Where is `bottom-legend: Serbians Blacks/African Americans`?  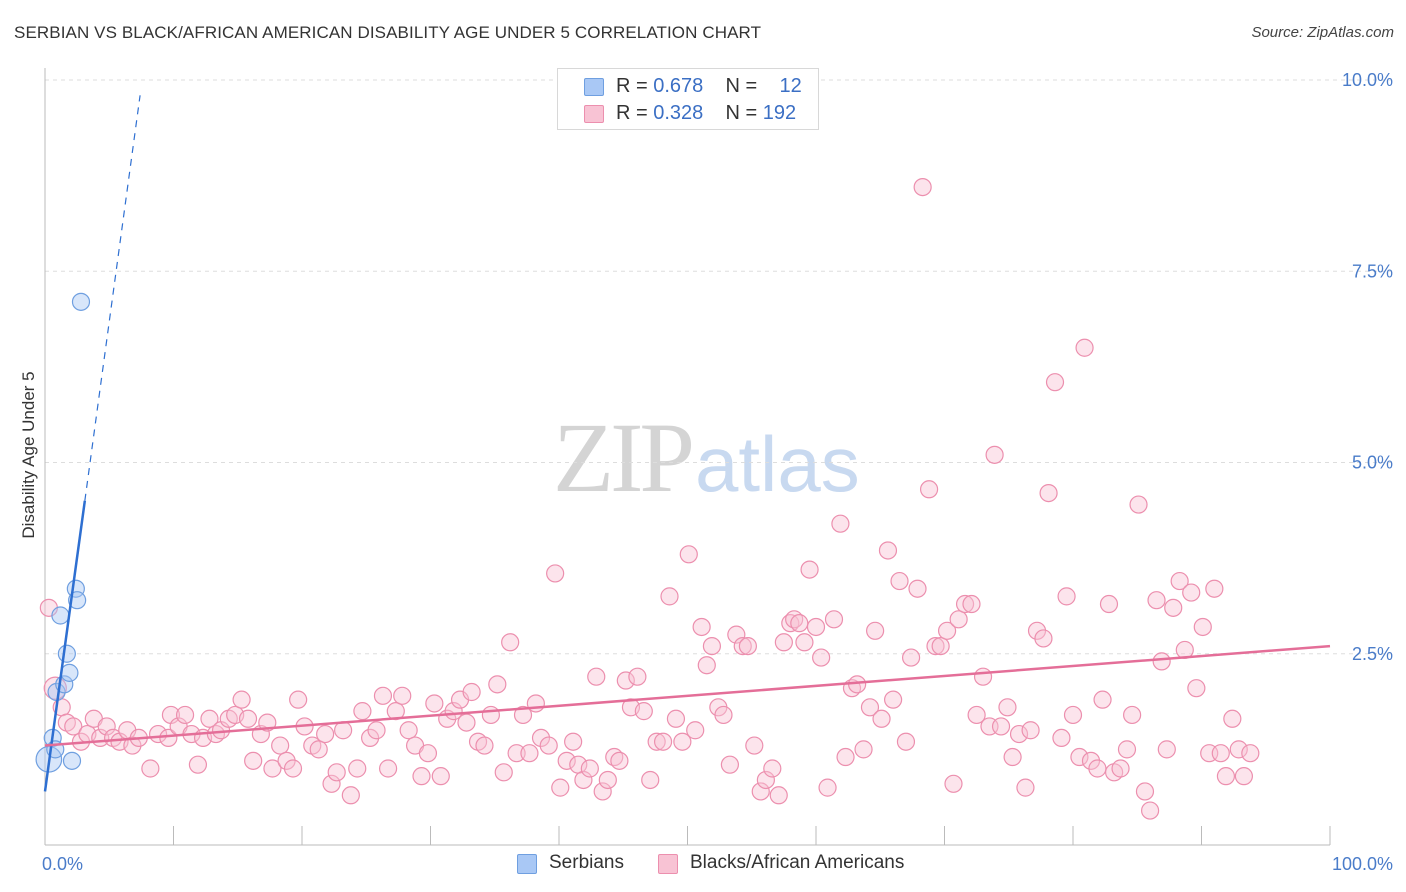 bottom-legend: Serbians Blacks/African Americans is located at coordinates (703, 864).